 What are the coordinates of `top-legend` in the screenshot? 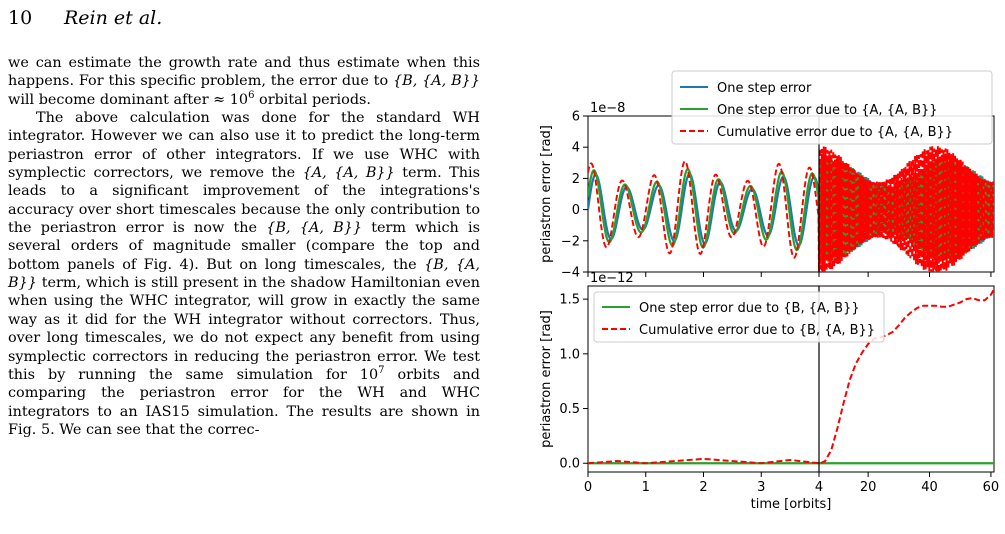 It's located at (832, 107).